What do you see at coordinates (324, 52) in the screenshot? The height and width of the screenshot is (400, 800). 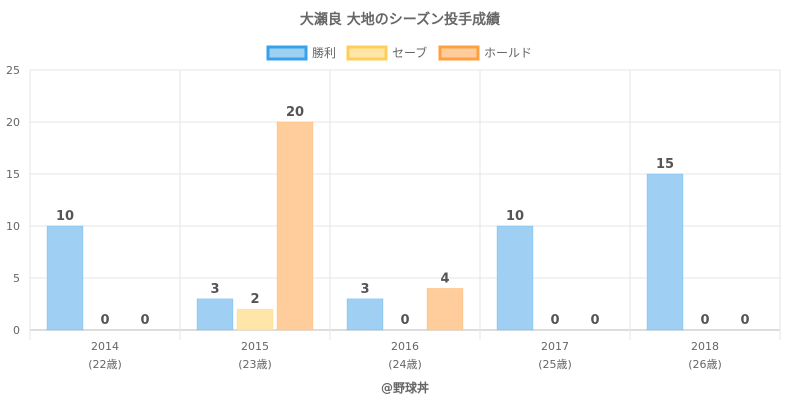 I see `legend-label: 勝利` at bounding box center [324, 52].